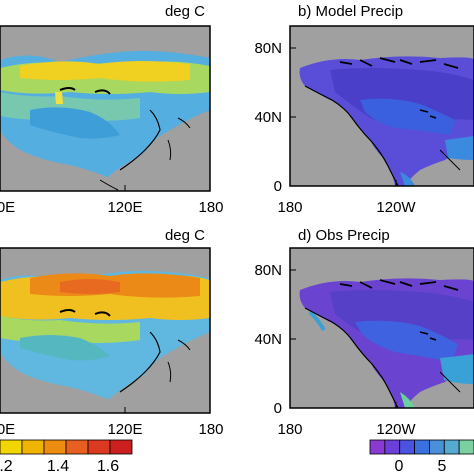 The image size is (474, 474). Describe the element at coordinates (210, 429) in the screenshot. I see `panel-c-xtick-3: 180` at that location.